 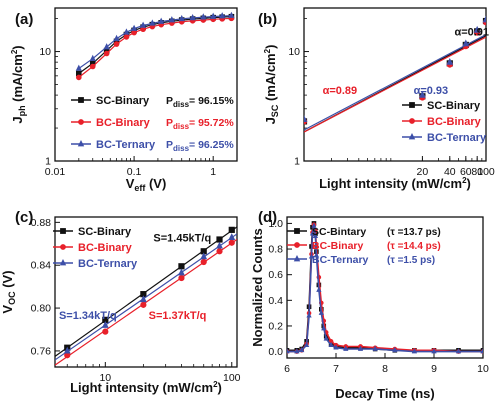 What do you see at coordinates (275, 301) in the screenshot?
I see `y-tick-label: 0.4` at bounding box center [275, 301].